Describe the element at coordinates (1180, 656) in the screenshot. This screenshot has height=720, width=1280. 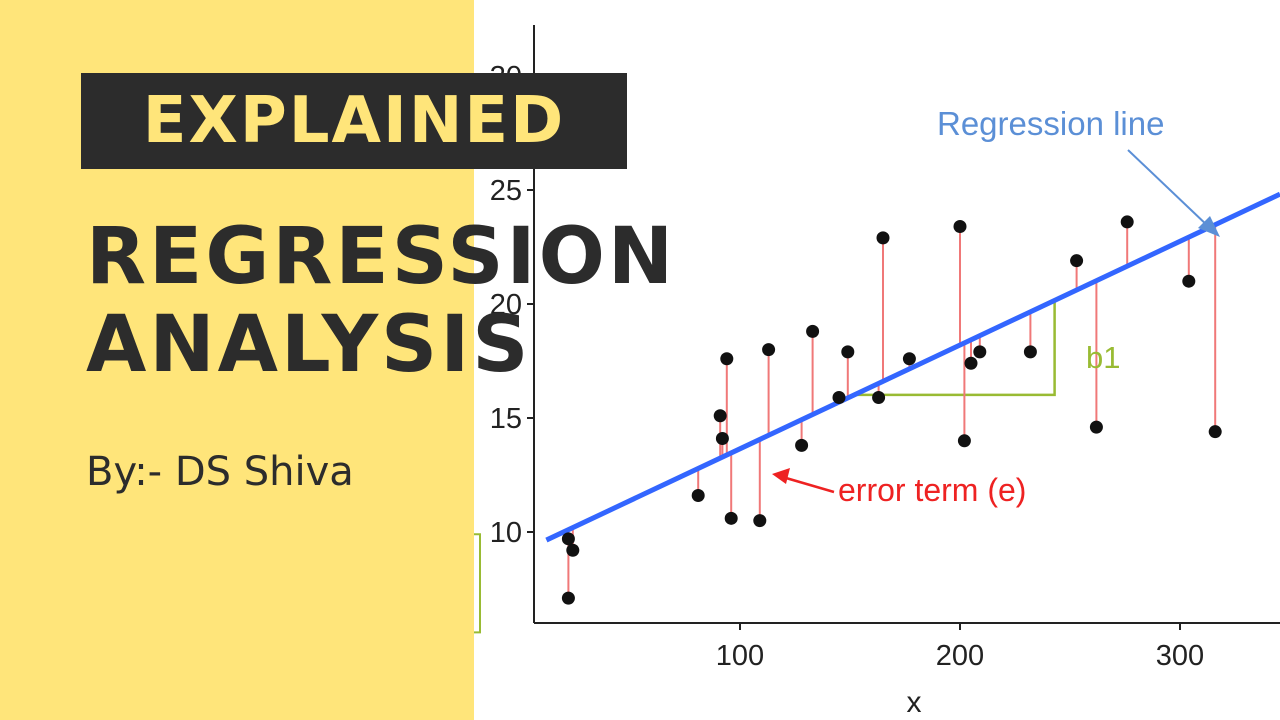
I see `x-tick-label: 300` at that location.